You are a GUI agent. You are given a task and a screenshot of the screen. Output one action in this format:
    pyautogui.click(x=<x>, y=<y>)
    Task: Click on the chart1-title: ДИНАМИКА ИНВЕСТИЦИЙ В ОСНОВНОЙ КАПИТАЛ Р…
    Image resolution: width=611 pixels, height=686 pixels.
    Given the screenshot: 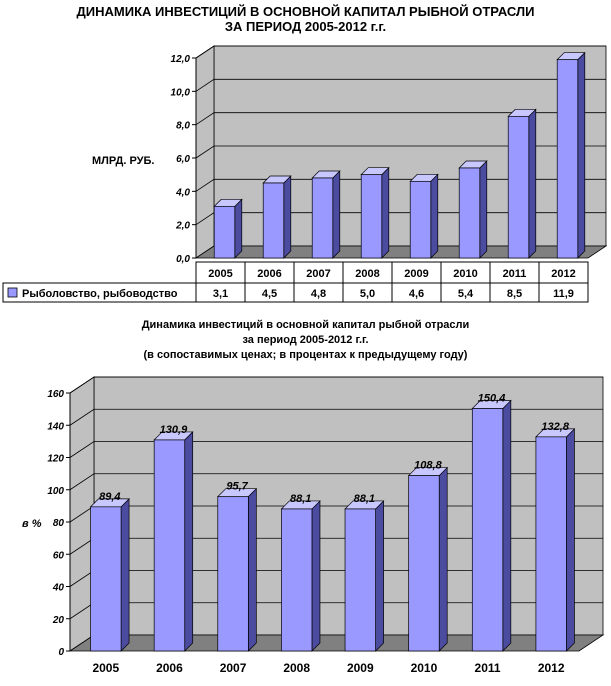 What is the action you would take?
    pyautogui.click(x=305, y=19)
    